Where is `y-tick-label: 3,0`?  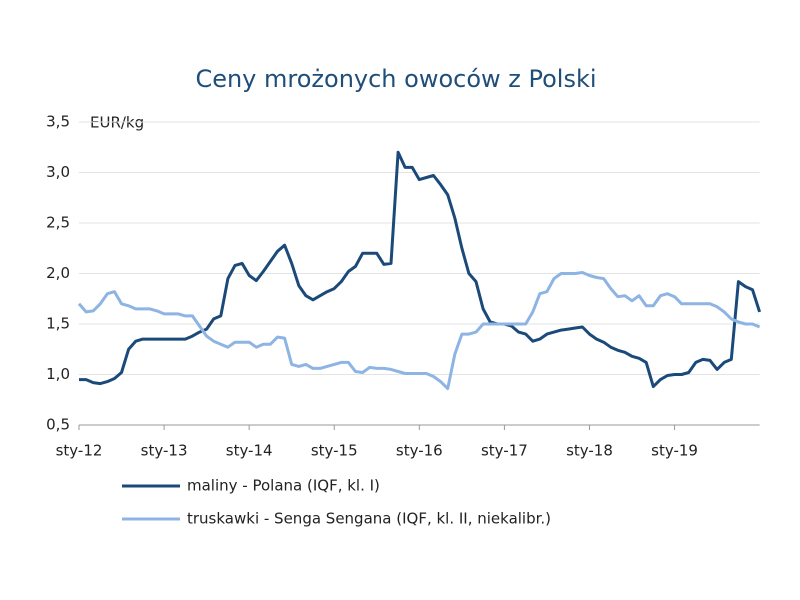
y-tick-label: 3,0 is located at coordinates (58, 172).